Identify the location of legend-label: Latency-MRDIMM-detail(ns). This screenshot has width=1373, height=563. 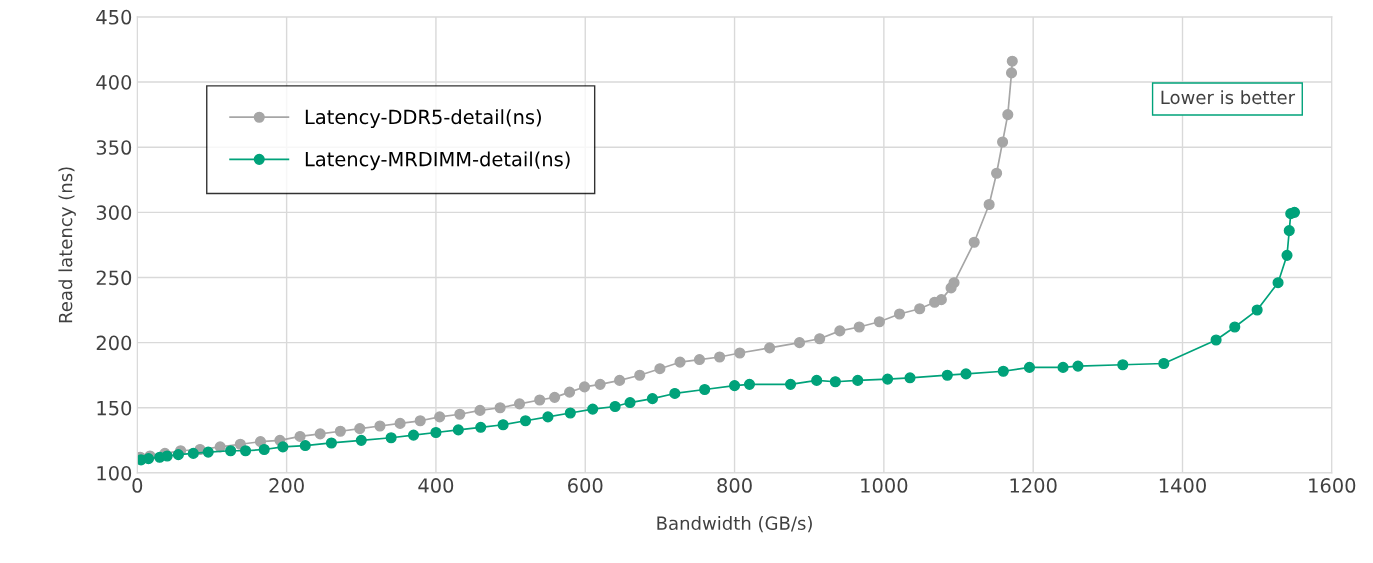
(437, 161).